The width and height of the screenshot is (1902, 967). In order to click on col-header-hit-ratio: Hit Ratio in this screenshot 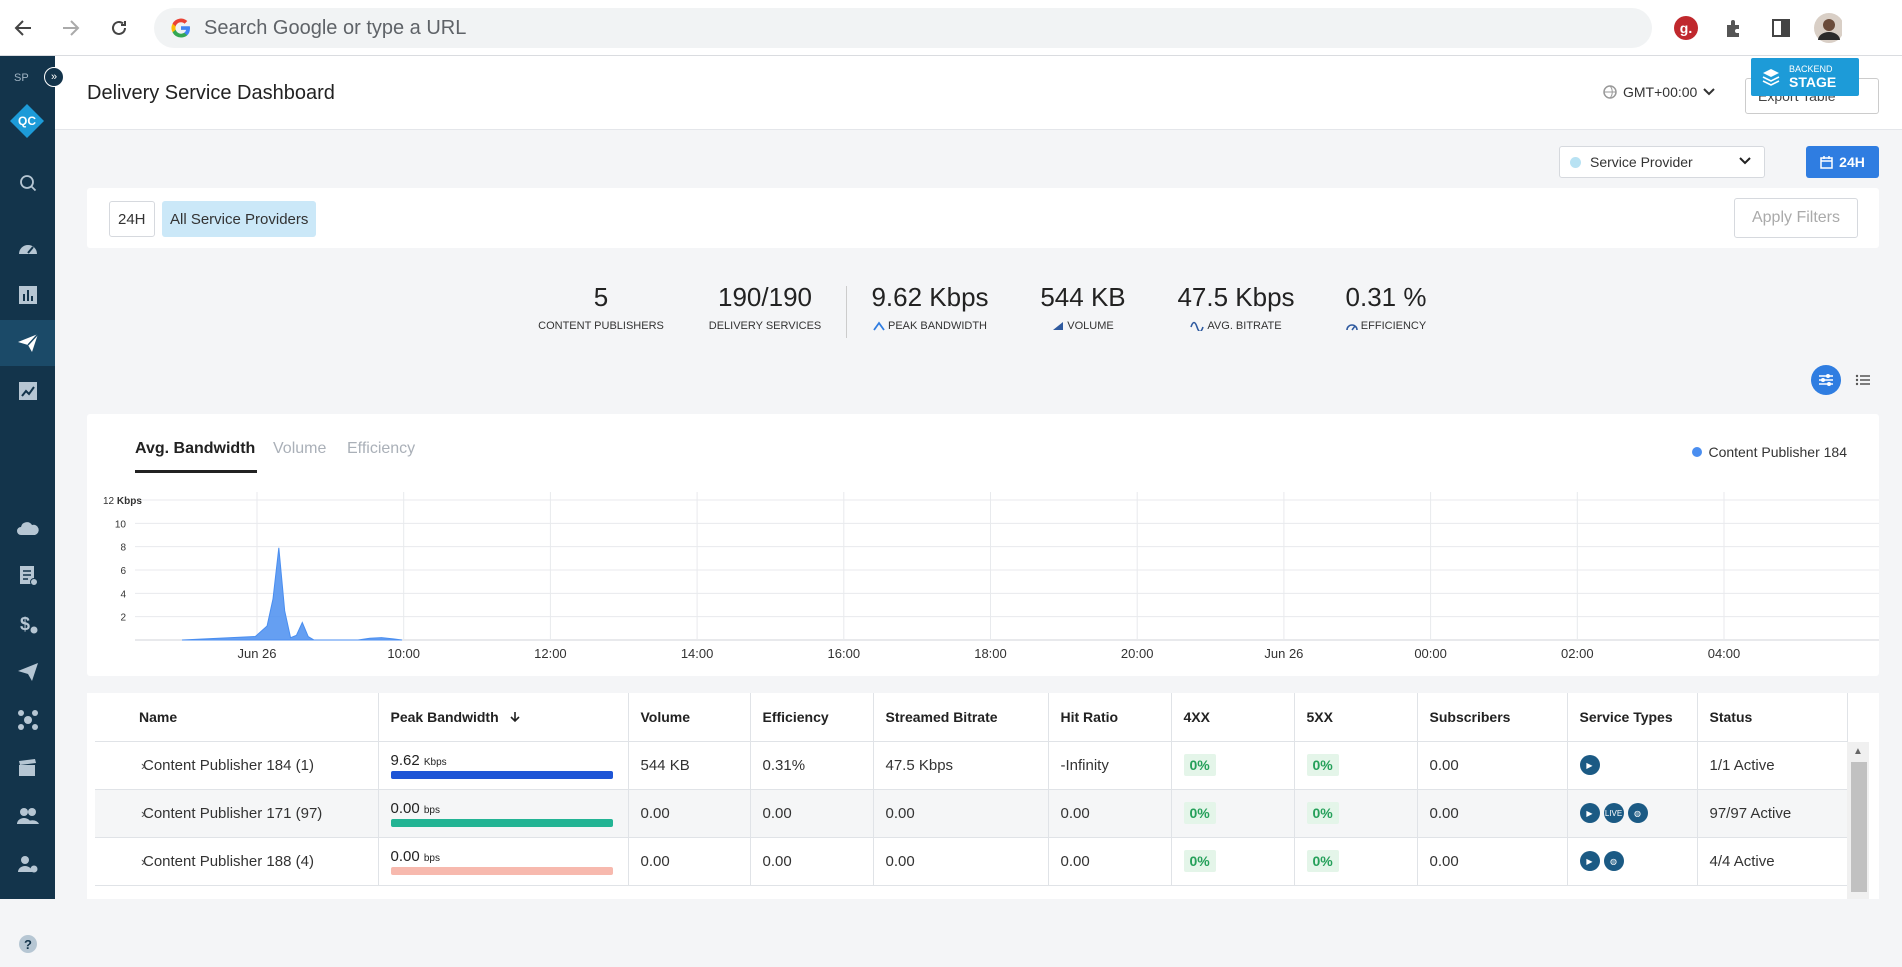, I will do `click(1110, 717)`.